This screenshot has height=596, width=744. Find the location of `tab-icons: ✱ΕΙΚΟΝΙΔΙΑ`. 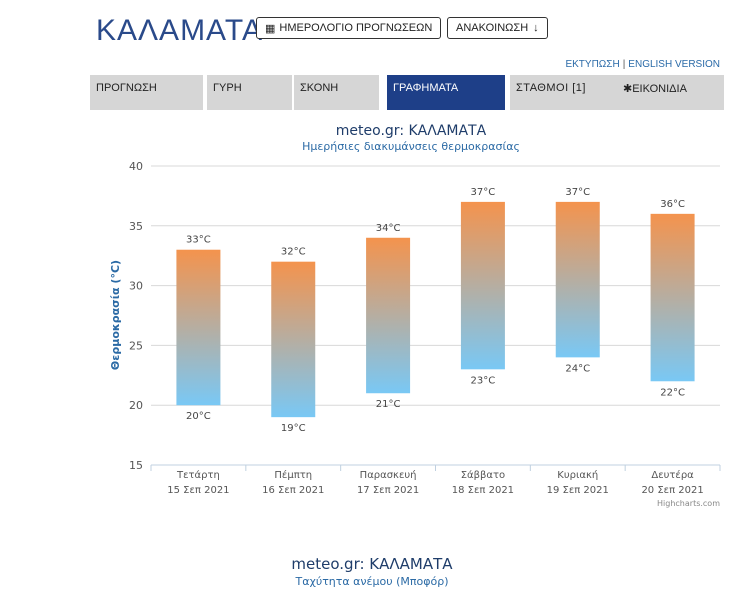

tab-icons: ✱ΕΙΚΟΝΙΔΙΑ is located at coordinates (670, 92).